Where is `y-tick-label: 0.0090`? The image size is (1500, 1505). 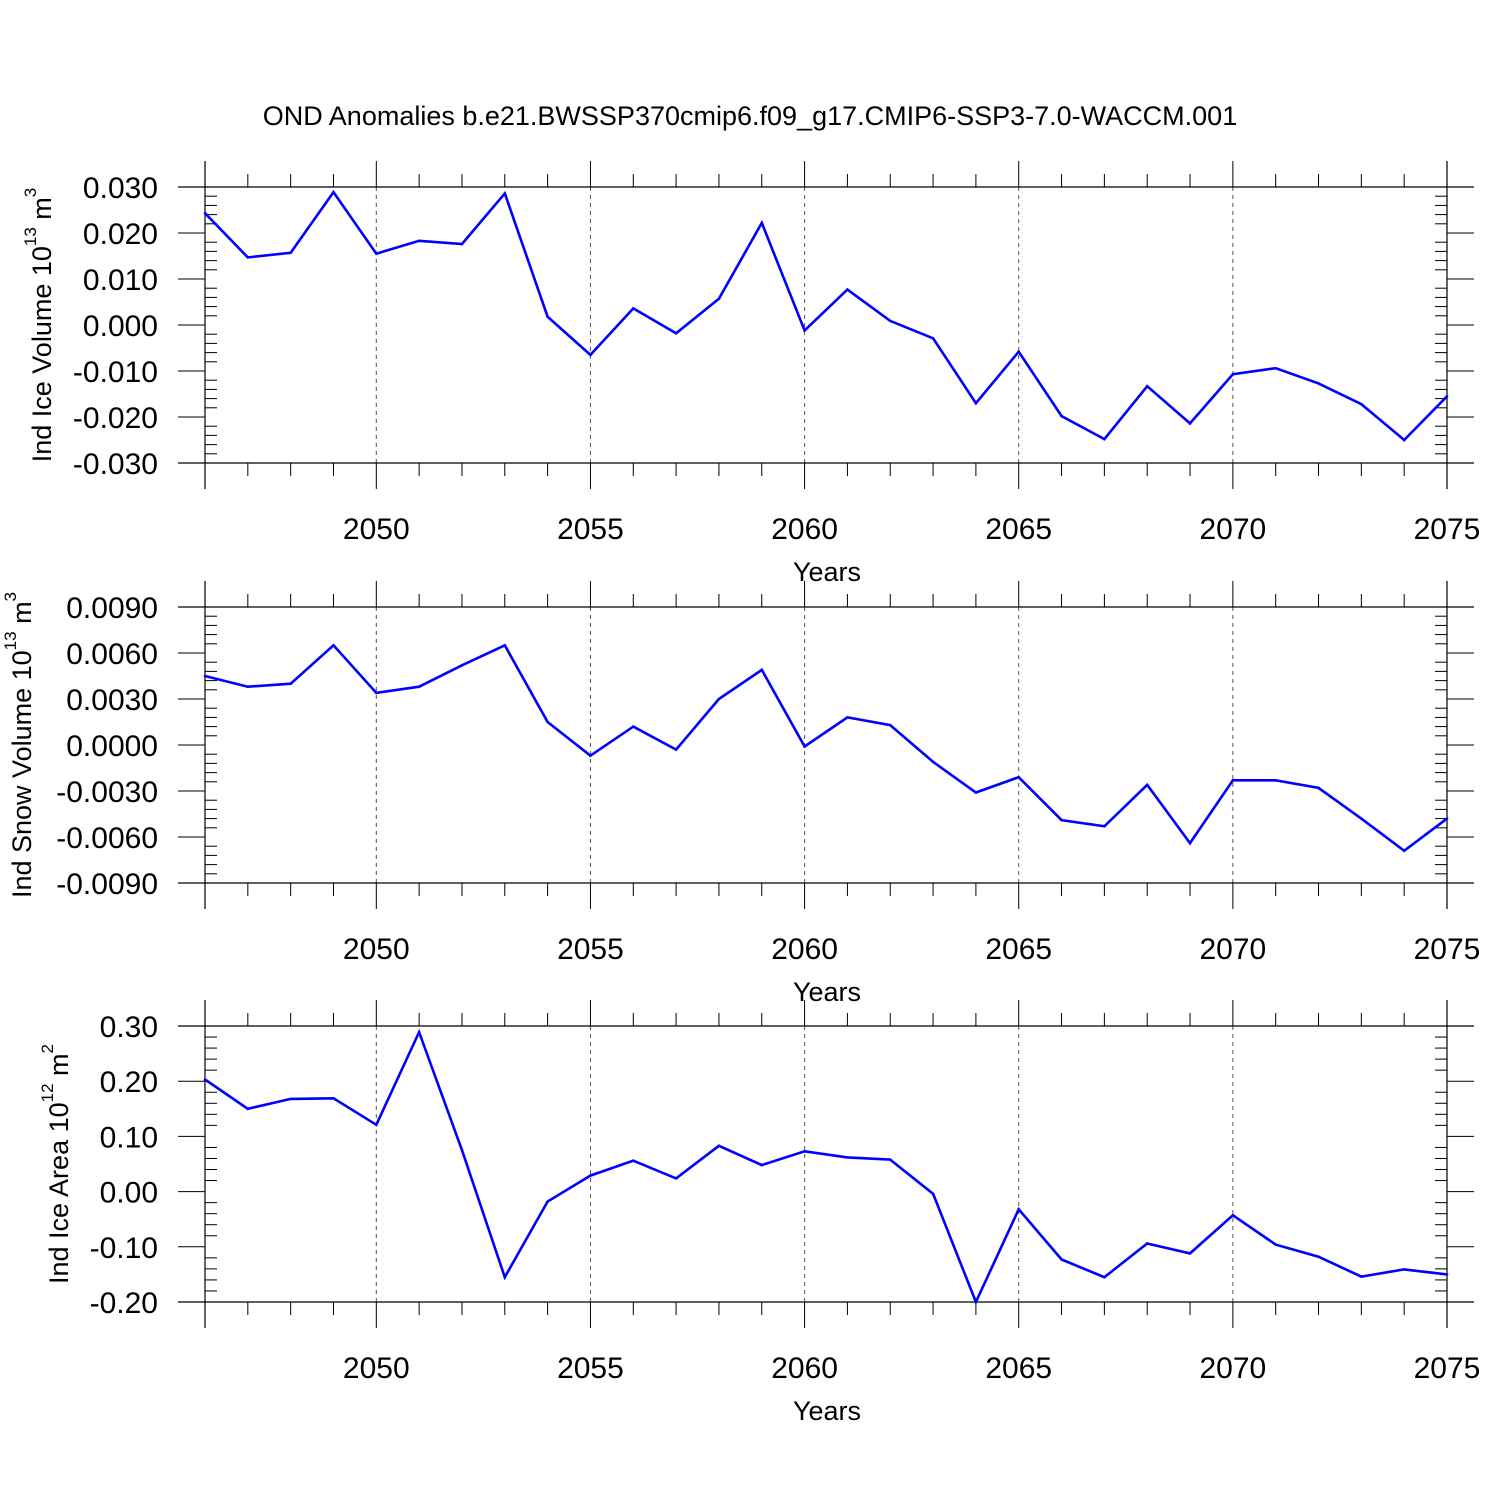
y-tick-label: 0.0090 is located at coordinates (112, 608).